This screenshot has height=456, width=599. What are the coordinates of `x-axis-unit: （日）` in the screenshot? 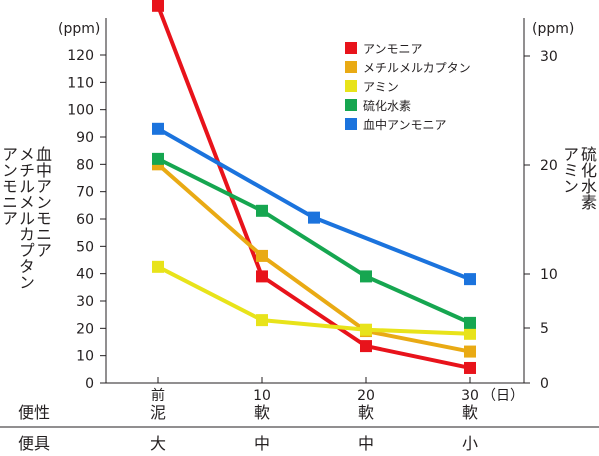 It's located at (503, 396).